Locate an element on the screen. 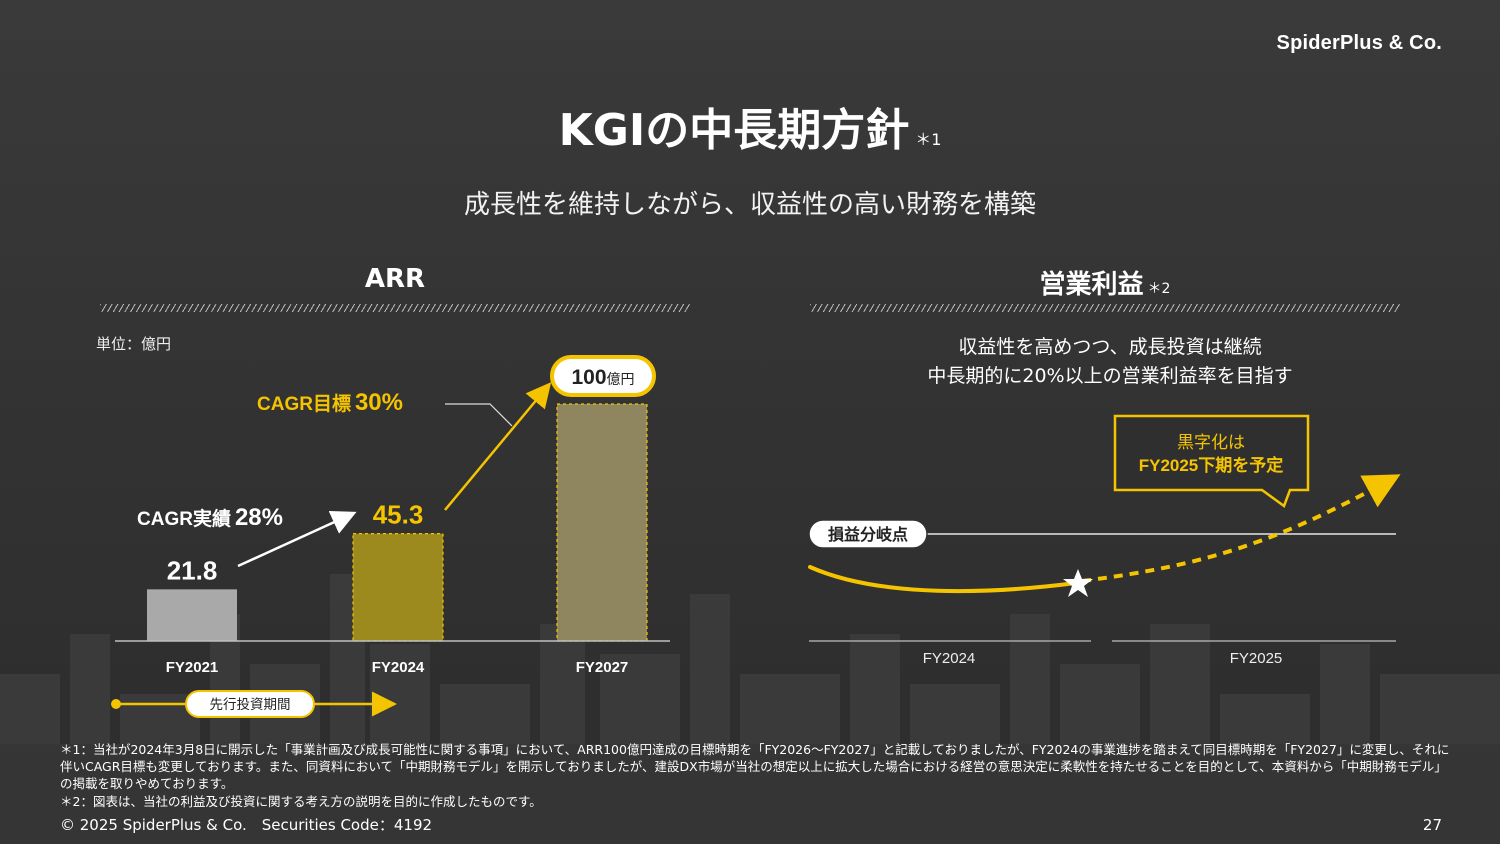  cagr-target-leader is located at coordinates (479, 415).